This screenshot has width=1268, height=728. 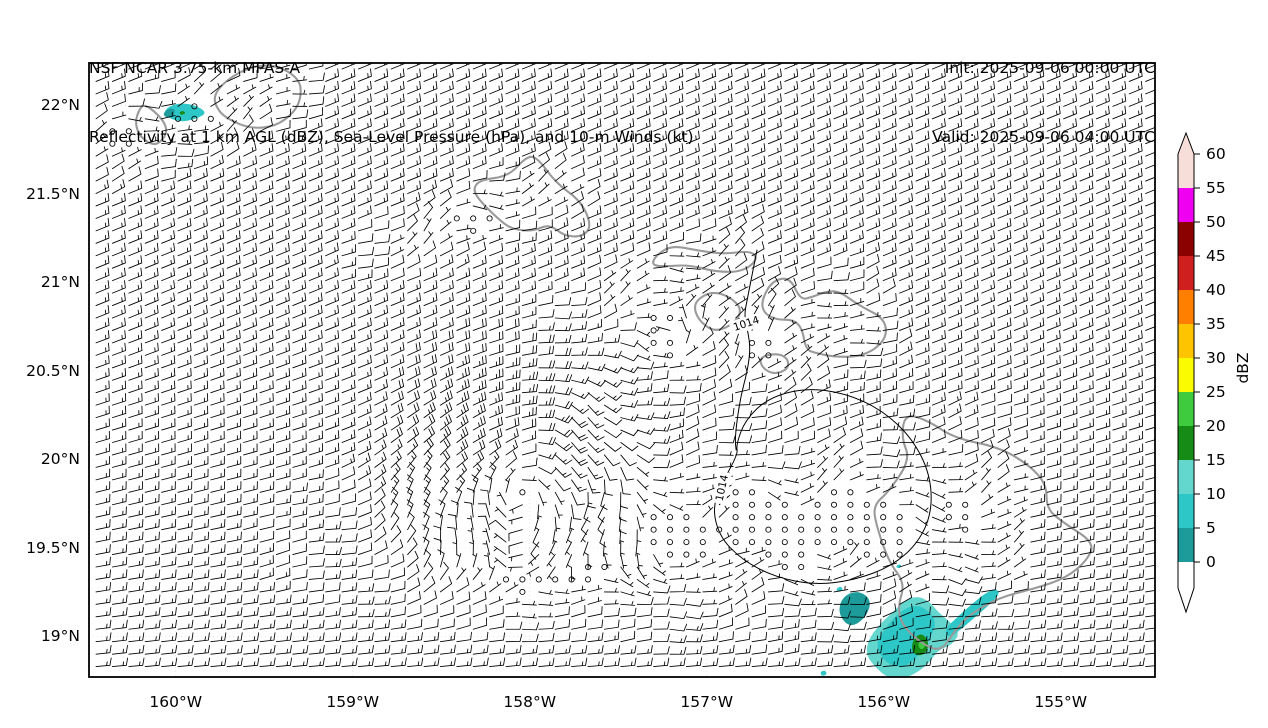 What do you see at coordinates (60, 459) in the screenshot?
I see `y-tick-label: 20°N` at bounding box center [60, 459].